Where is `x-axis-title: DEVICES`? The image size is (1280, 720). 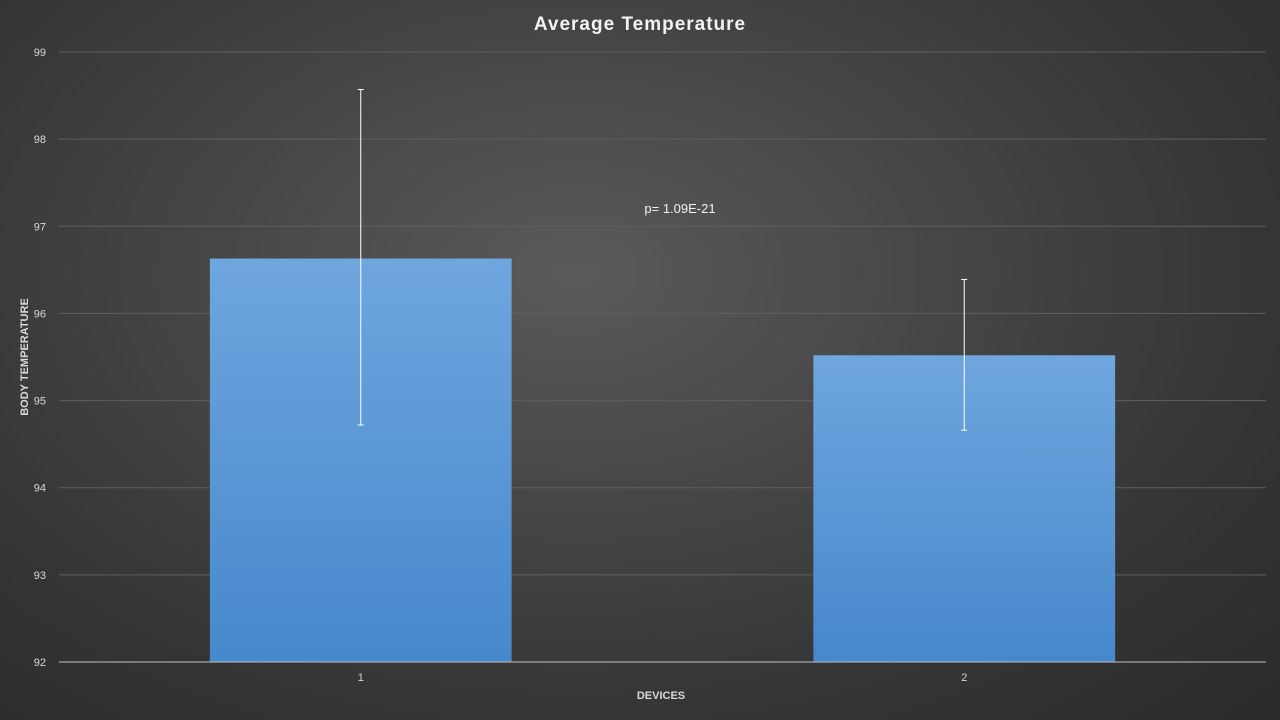 x-axis-title: DEVICES is located at coordinates (661, 696).